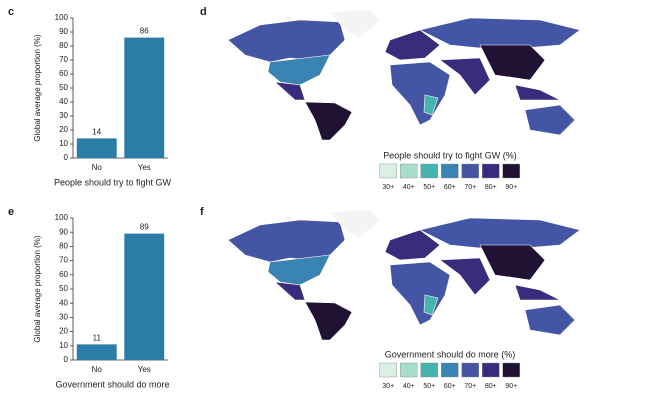  I want to click on value-label: 89, so click(144, 227).